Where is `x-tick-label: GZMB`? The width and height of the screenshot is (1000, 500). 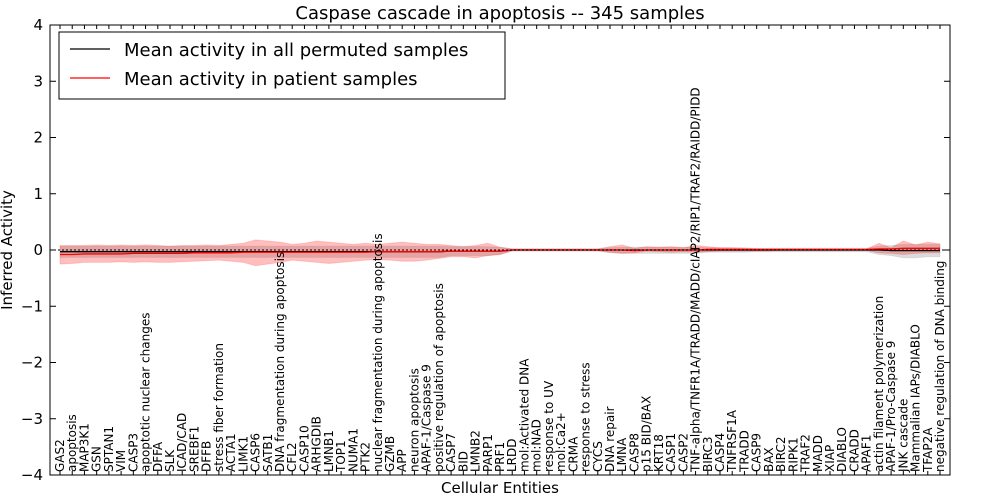 x-tick-label: GZMB is located at coordinates (390, 454).